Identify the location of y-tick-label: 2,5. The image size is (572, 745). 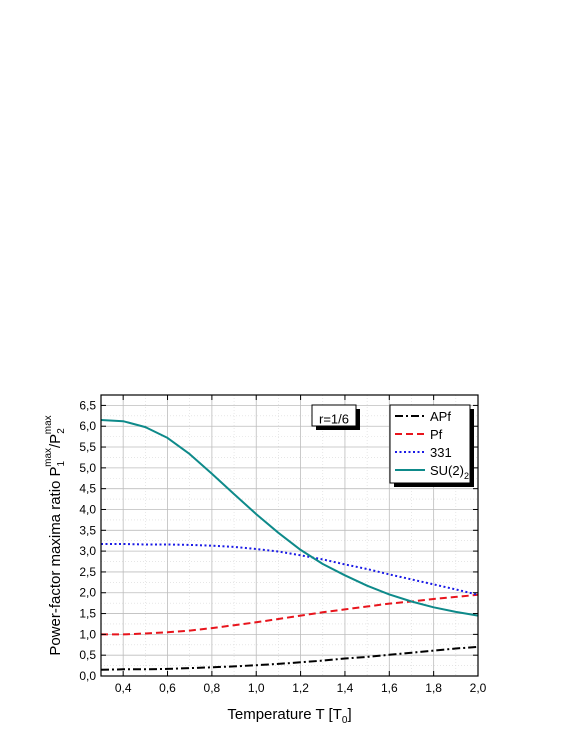
(87, 572).